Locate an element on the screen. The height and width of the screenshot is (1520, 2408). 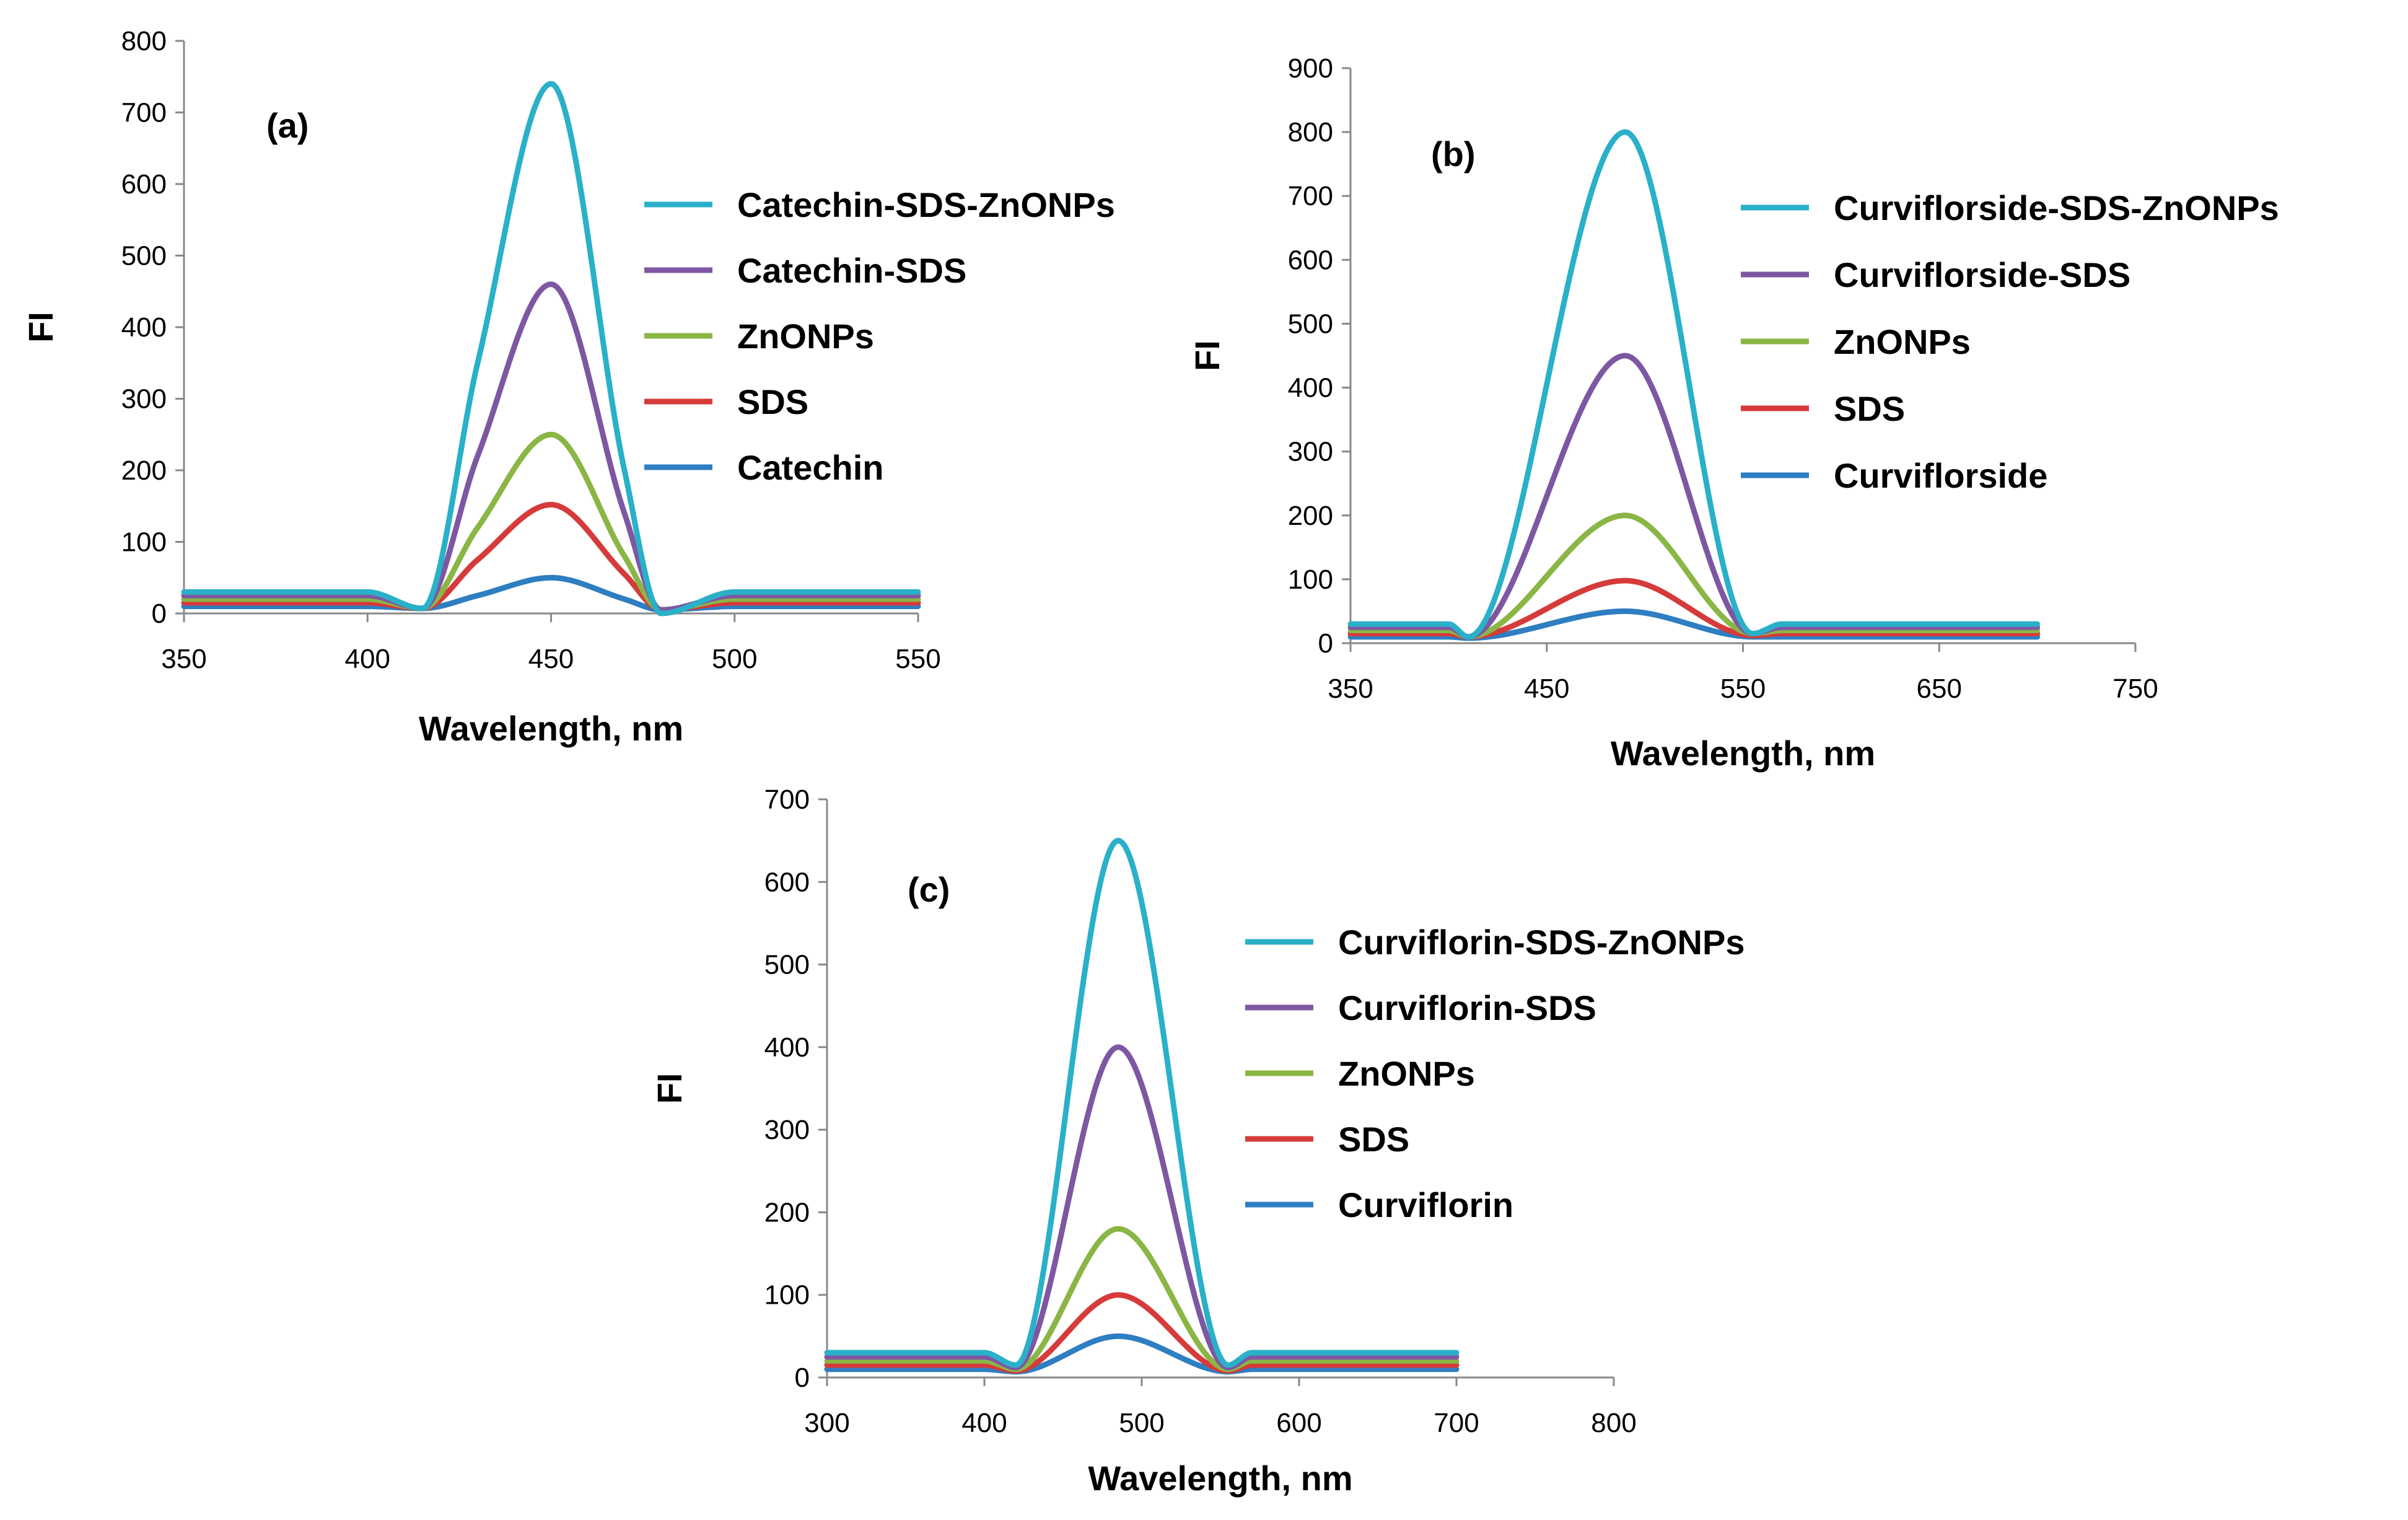
x-tick-label: 750 is located at coordinates (2135, 689).